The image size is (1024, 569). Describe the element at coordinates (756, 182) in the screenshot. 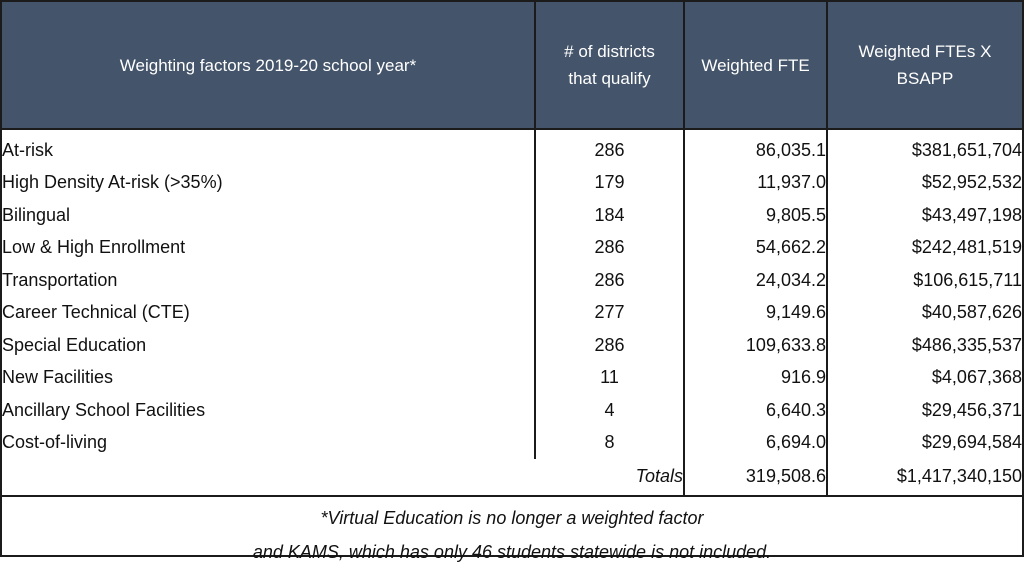

I see `weighted-fte-cell: 11,937.0` at that location.